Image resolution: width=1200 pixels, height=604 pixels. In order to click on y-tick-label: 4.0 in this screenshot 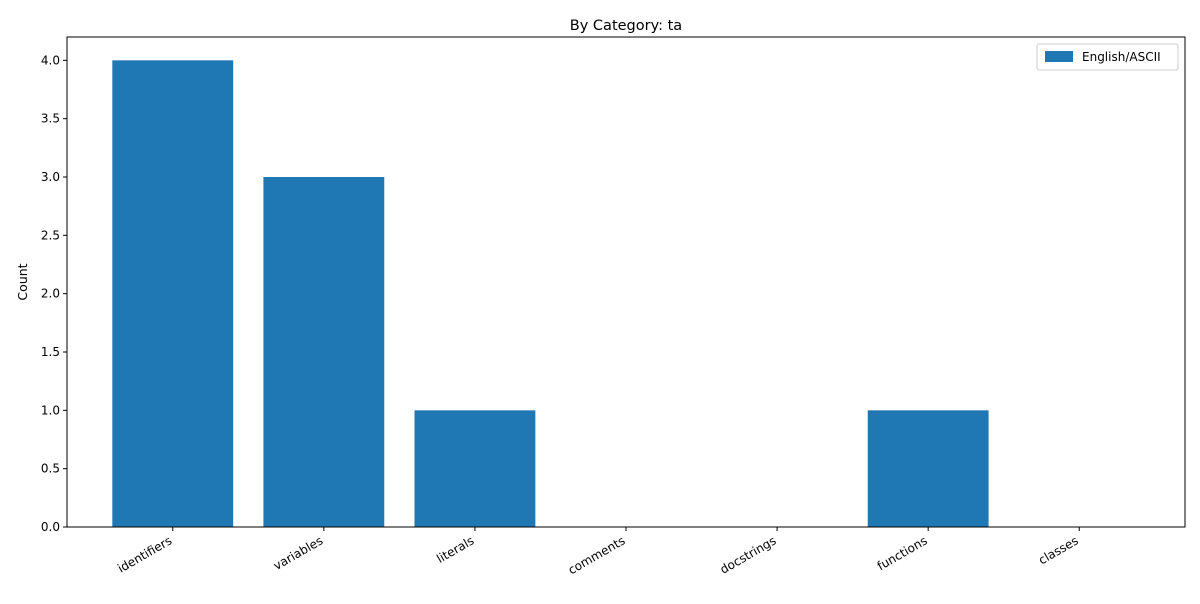, I will do `click(50, 60)`.